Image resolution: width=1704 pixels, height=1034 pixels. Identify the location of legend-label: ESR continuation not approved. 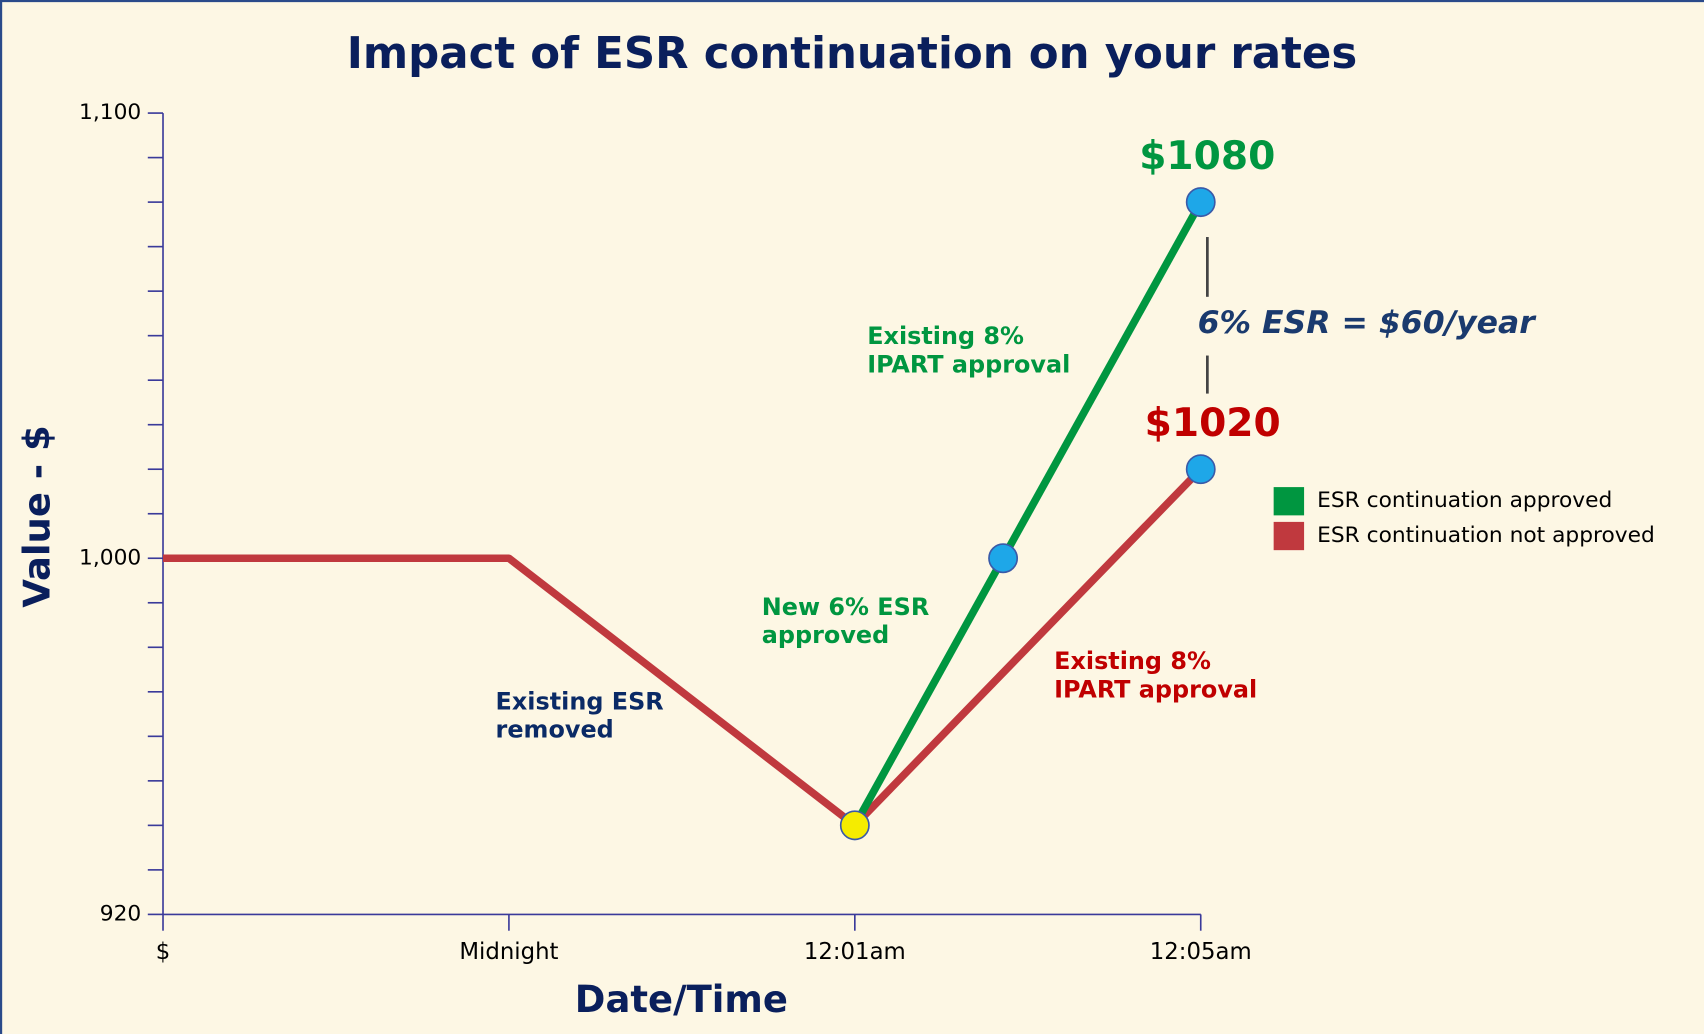
(1486, 535).